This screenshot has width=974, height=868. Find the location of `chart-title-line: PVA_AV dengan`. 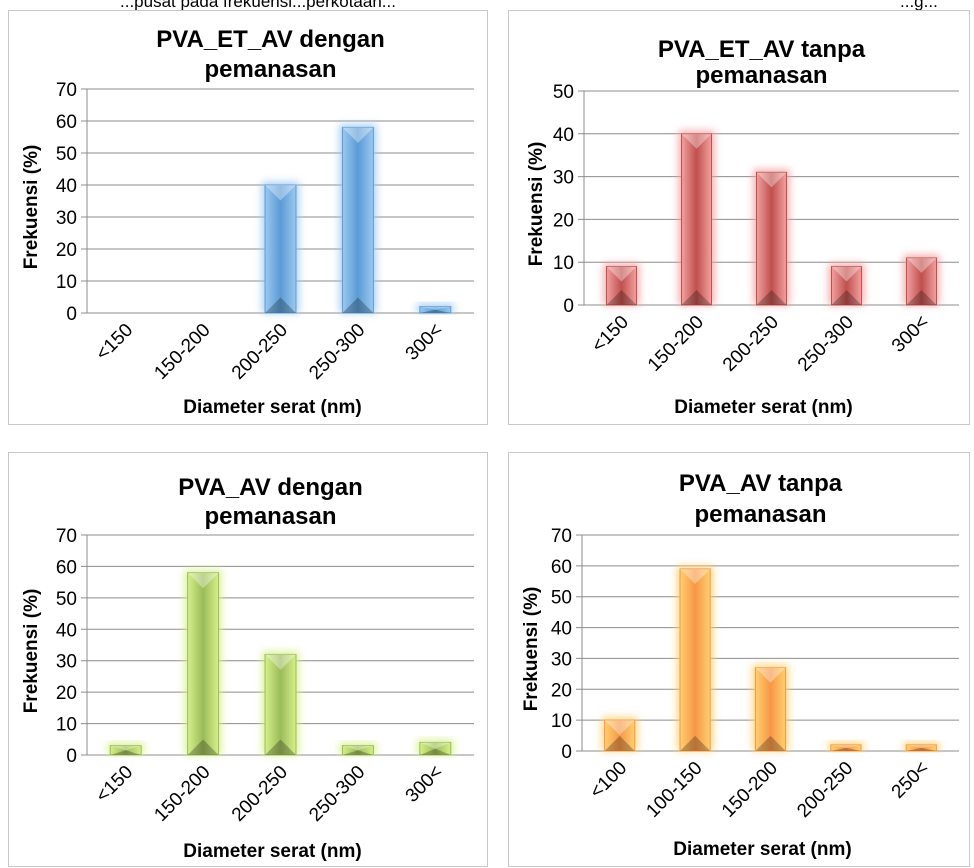

chart-title-line: PVA_AV dengan is located at coordinates (270, 487).